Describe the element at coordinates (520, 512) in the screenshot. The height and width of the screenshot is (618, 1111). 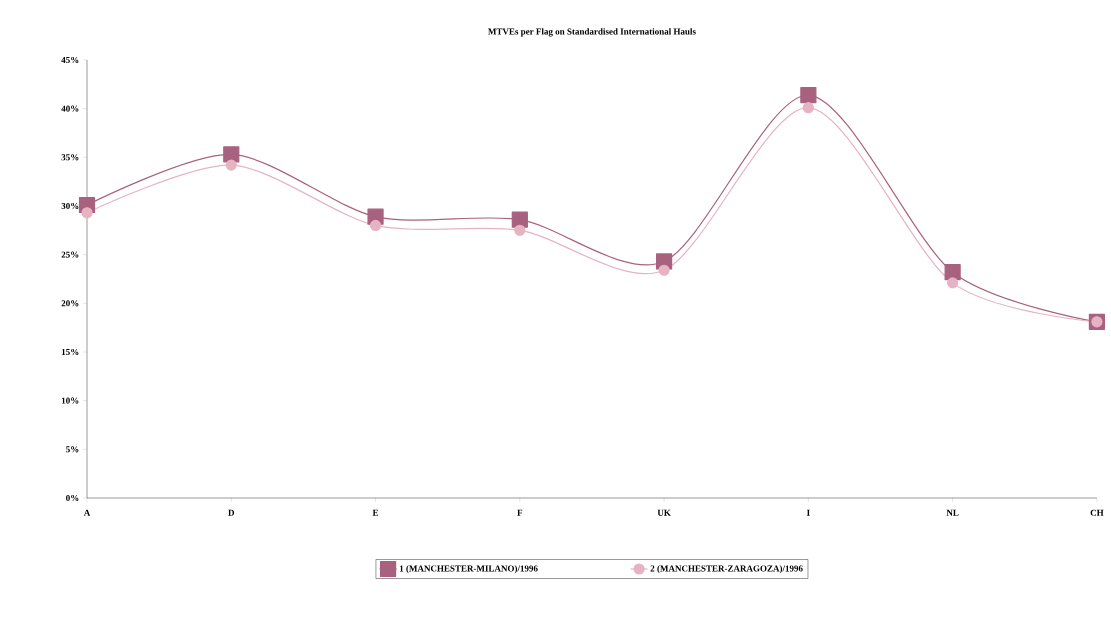
I see `x-tick-label: F` at that location.